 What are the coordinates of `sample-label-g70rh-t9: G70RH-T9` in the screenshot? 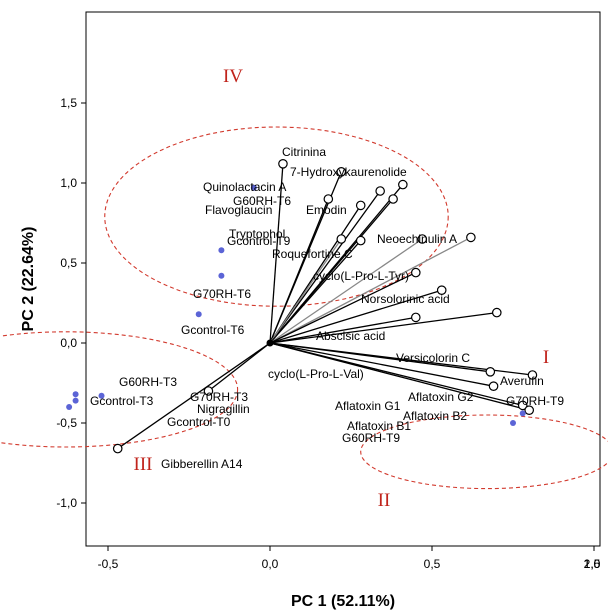 It's located at (535, 401).